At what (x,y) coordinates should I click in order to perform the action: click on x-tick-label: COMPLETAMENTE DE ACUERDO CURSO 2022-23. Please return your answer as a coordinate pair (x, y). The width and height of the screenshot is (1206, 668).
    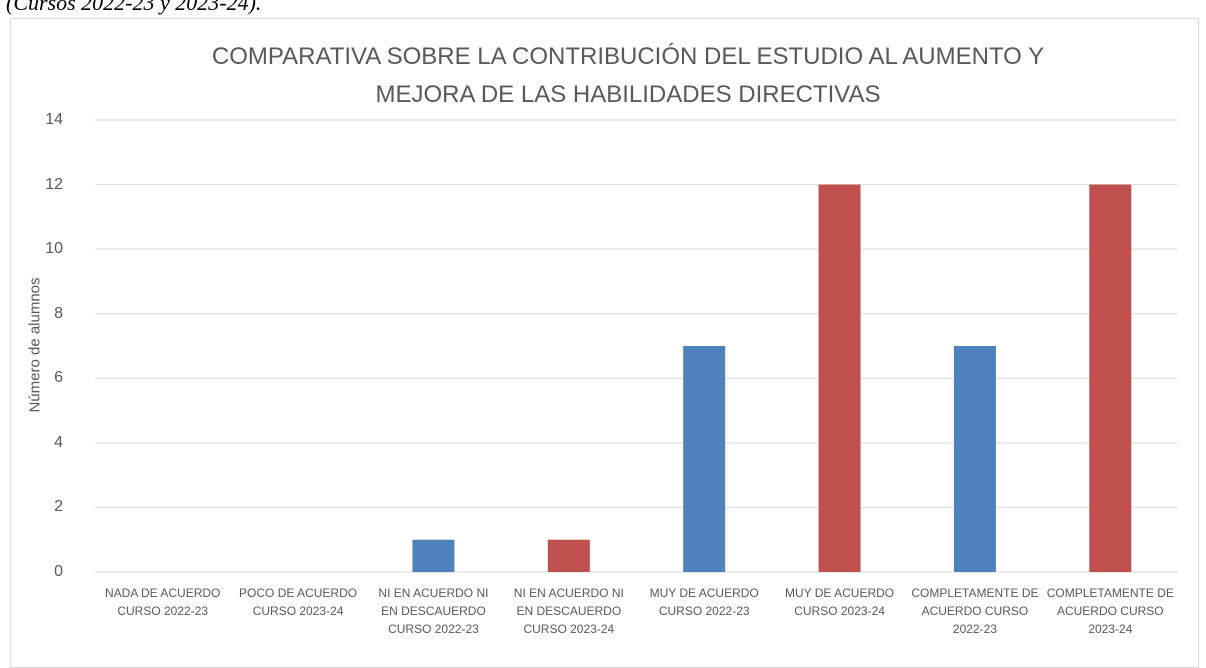
    Looking at the image, I should click on (975, 611).